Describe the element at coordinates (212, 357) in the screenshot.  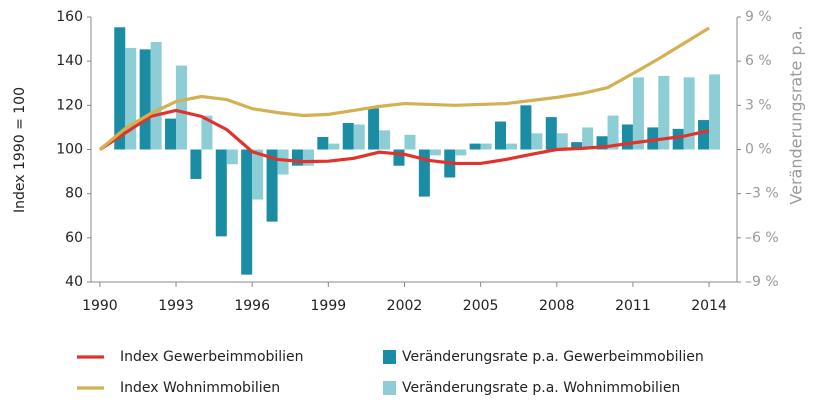
I see `legend-label: Index Gewerbeimmobilien` at that location.